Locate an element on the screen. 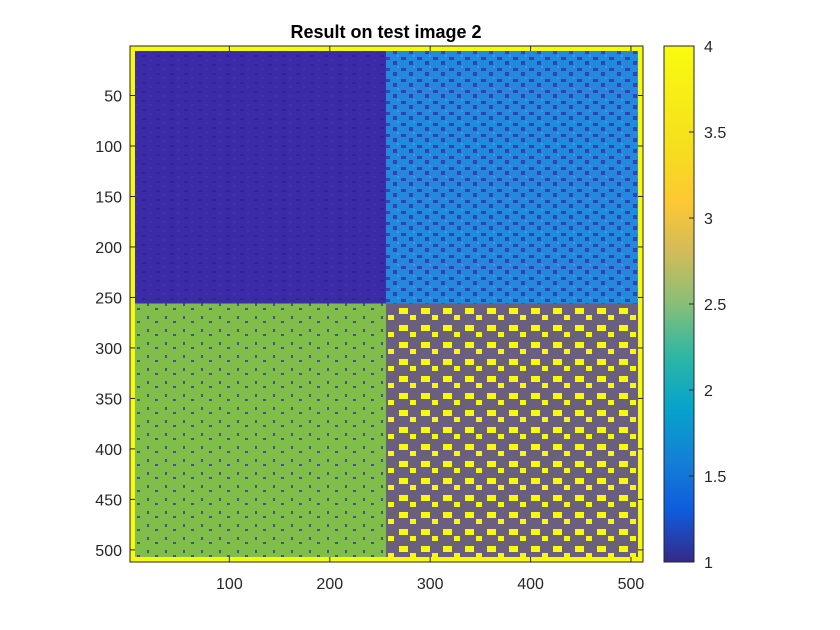 The height and width of the screenshot is (630, 840). colorbar-tick-label: 2 is located at coordinates (708, 391).